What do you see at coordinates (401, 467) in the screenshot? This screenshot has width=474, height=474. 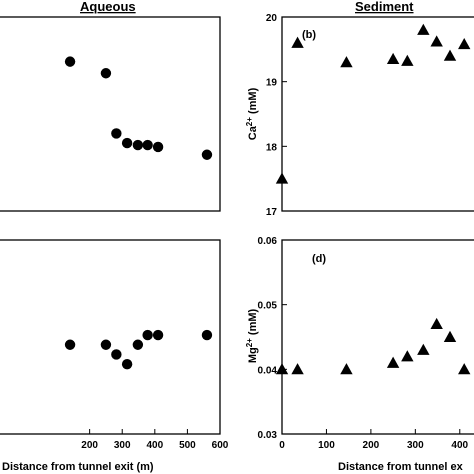 I see `panel-d-xlabel: Distance from tunnel ex` at bounding box center [401, 467].